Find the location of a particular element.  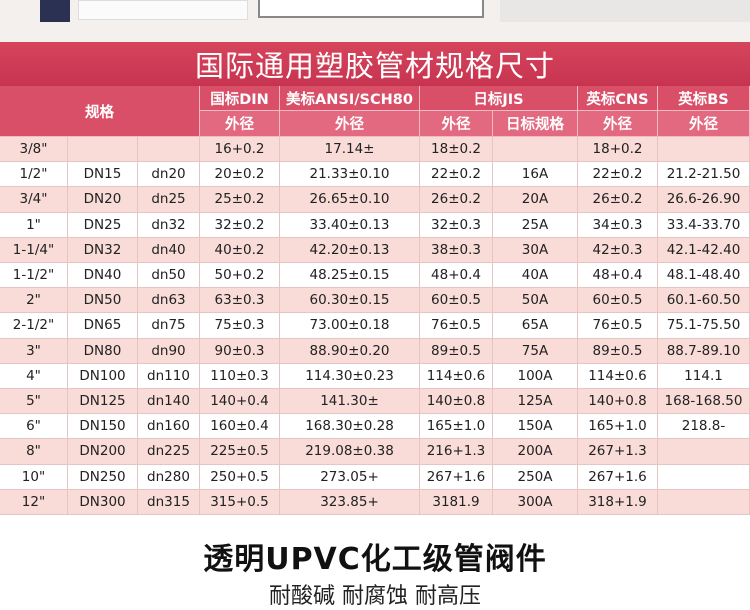

table-cell: 6" is located at coordinates (34, 427).